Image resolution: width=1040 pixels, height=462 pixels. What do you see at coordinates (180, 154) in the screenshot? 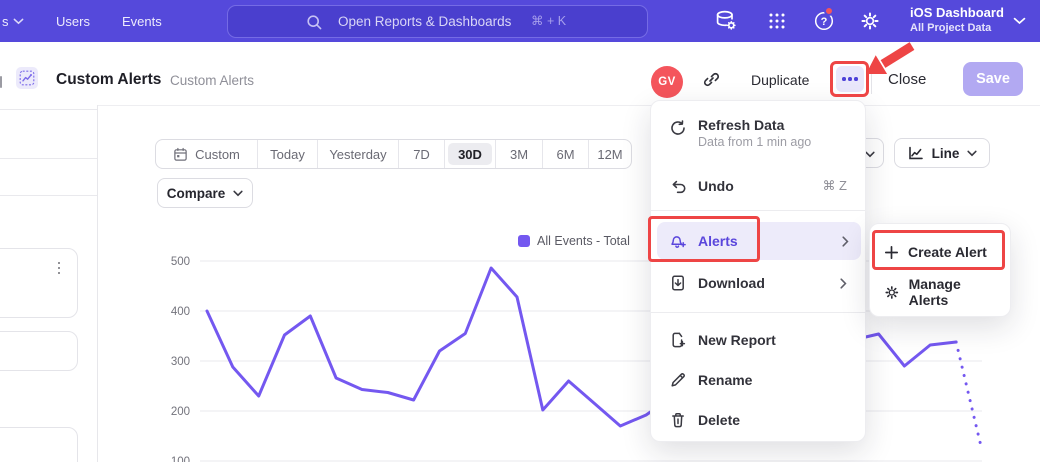
I see `calendar-icon` at bounding box center [180, 154].